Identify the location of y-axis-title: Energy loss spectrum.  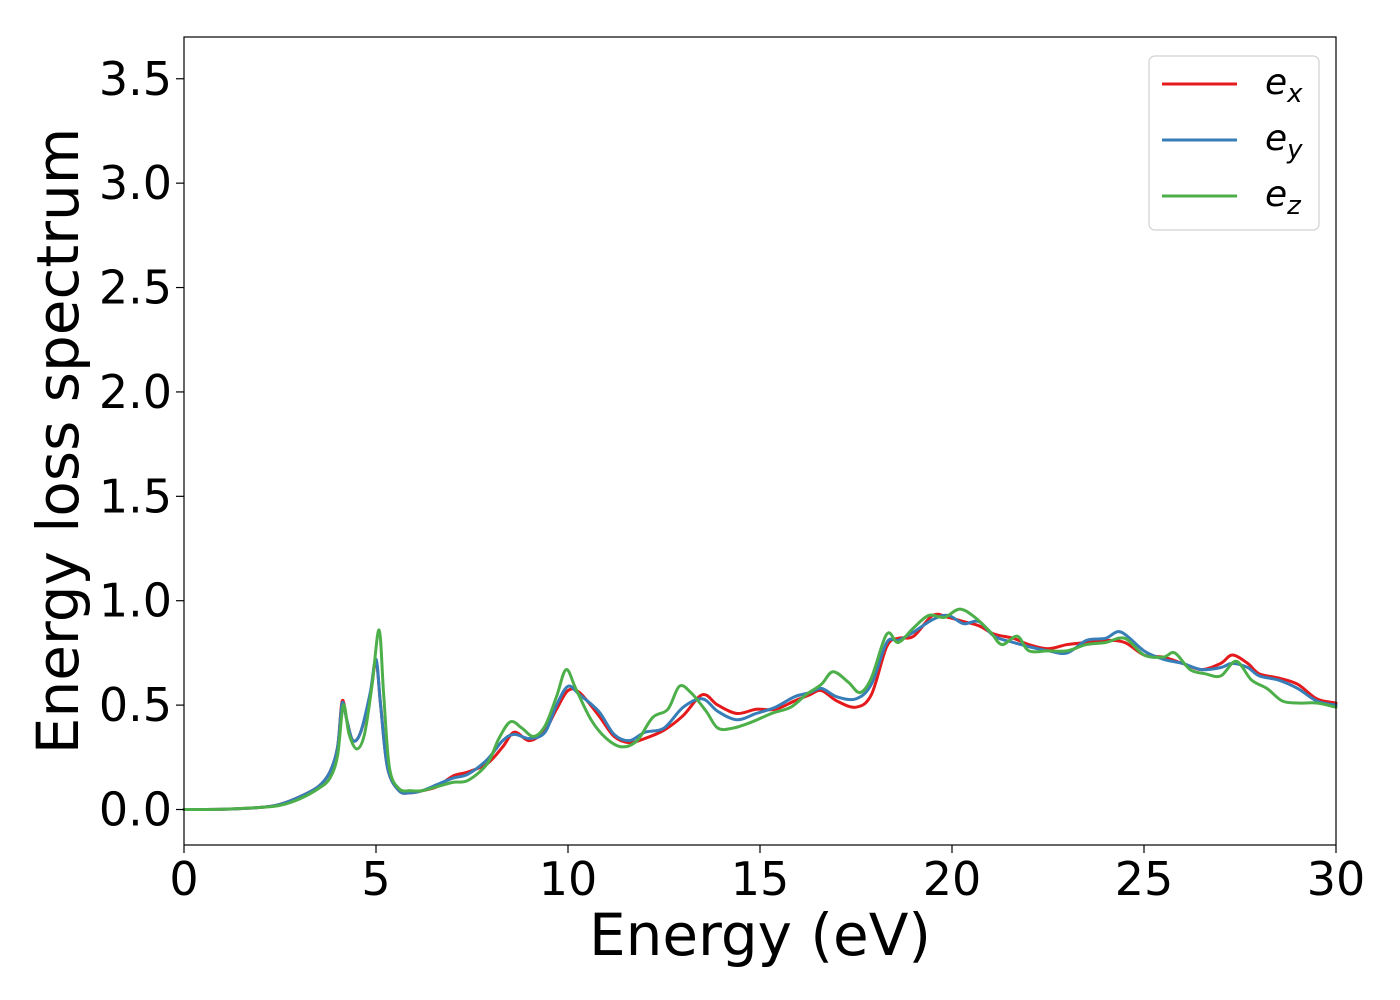
(58, 441).